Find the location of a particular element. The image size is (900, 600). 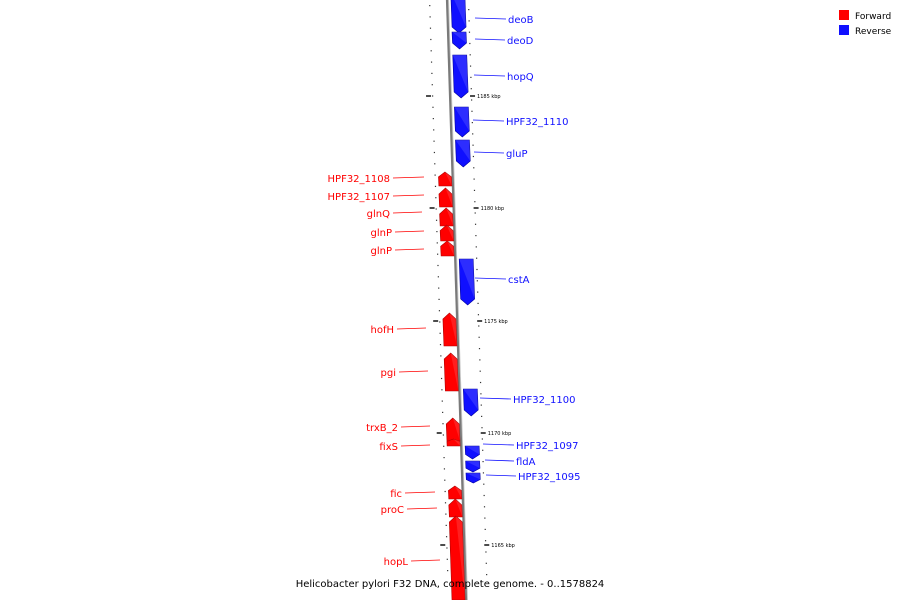

gene-label: cstA is located at coordinates (519, 280).